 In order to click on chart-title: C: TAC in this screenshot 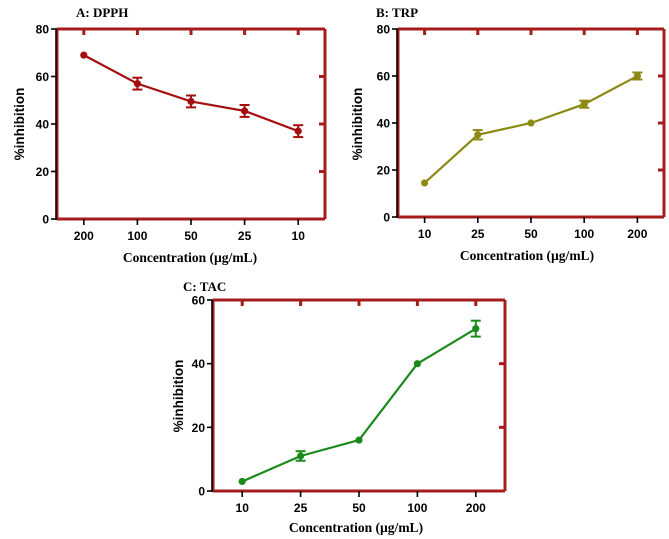, I will do `click(204, 286)`.